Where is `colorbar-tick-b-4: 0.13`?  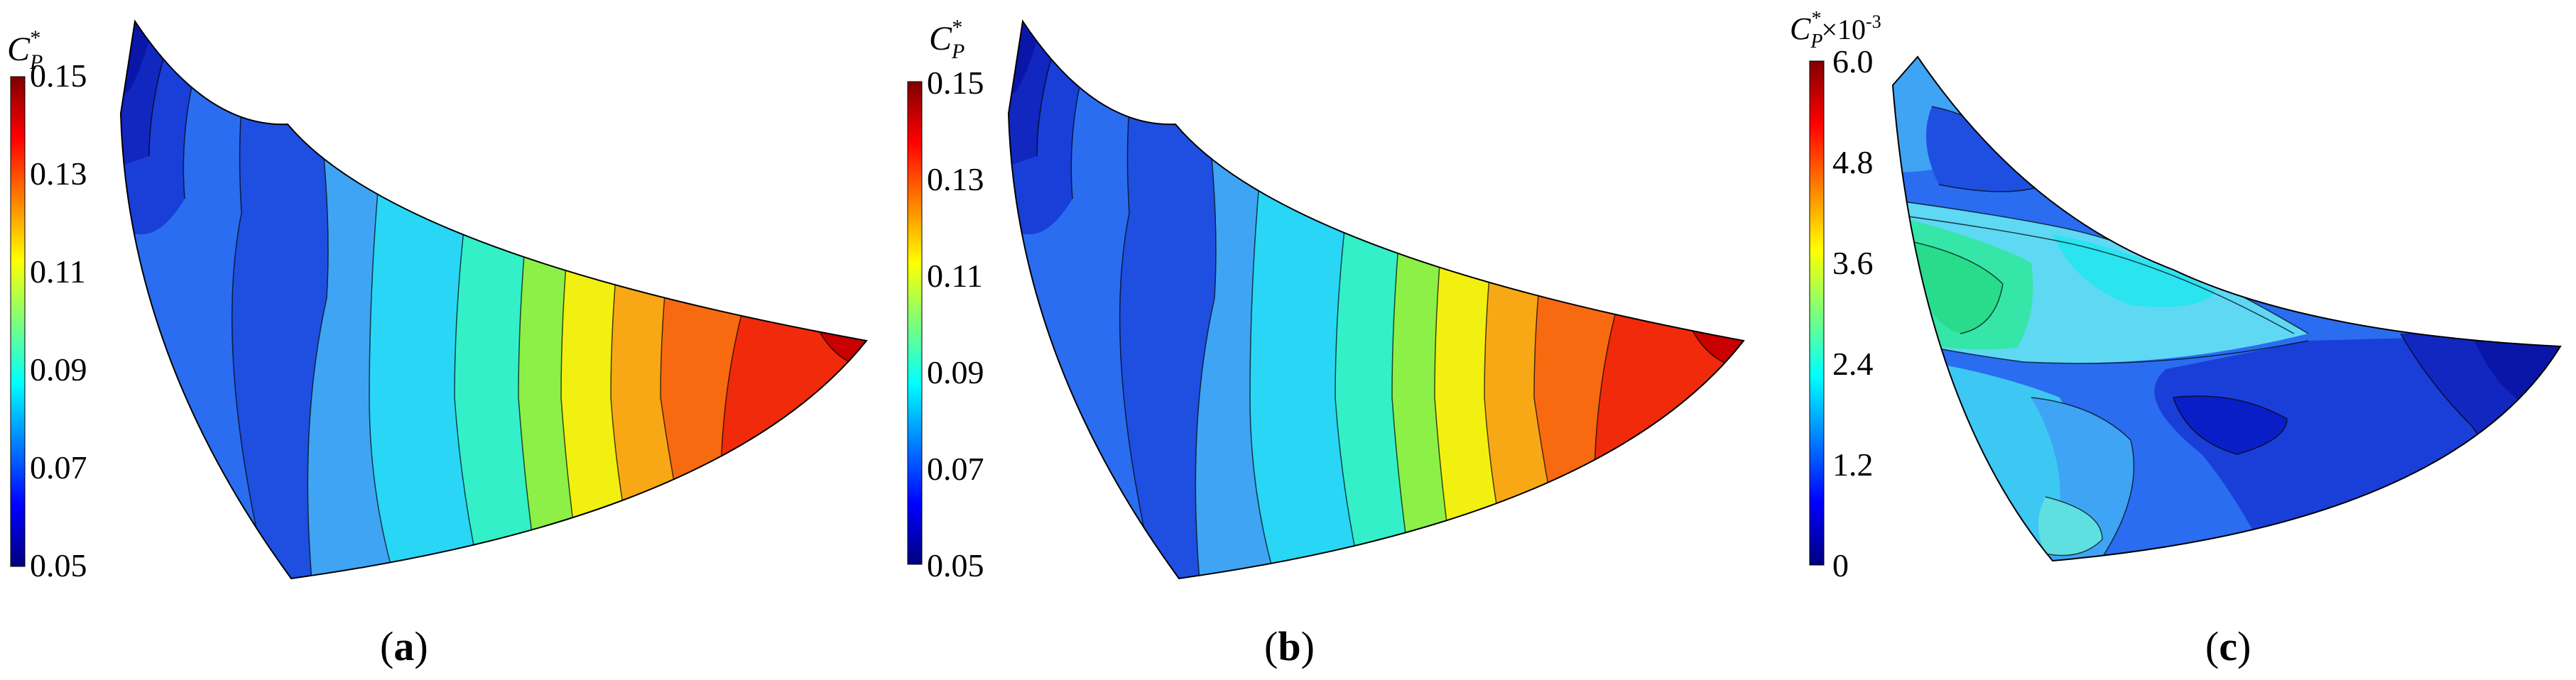
colorbar-tick-b-4: 0.13 is located at coordinates (956, 179).